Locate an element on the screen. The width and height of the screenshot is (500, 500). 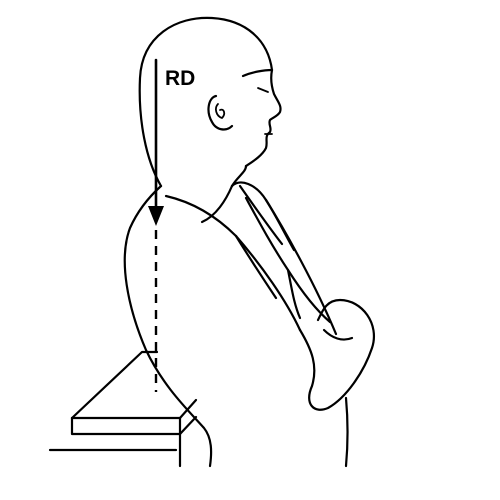
reference-line is located at coordinates (156, 225).